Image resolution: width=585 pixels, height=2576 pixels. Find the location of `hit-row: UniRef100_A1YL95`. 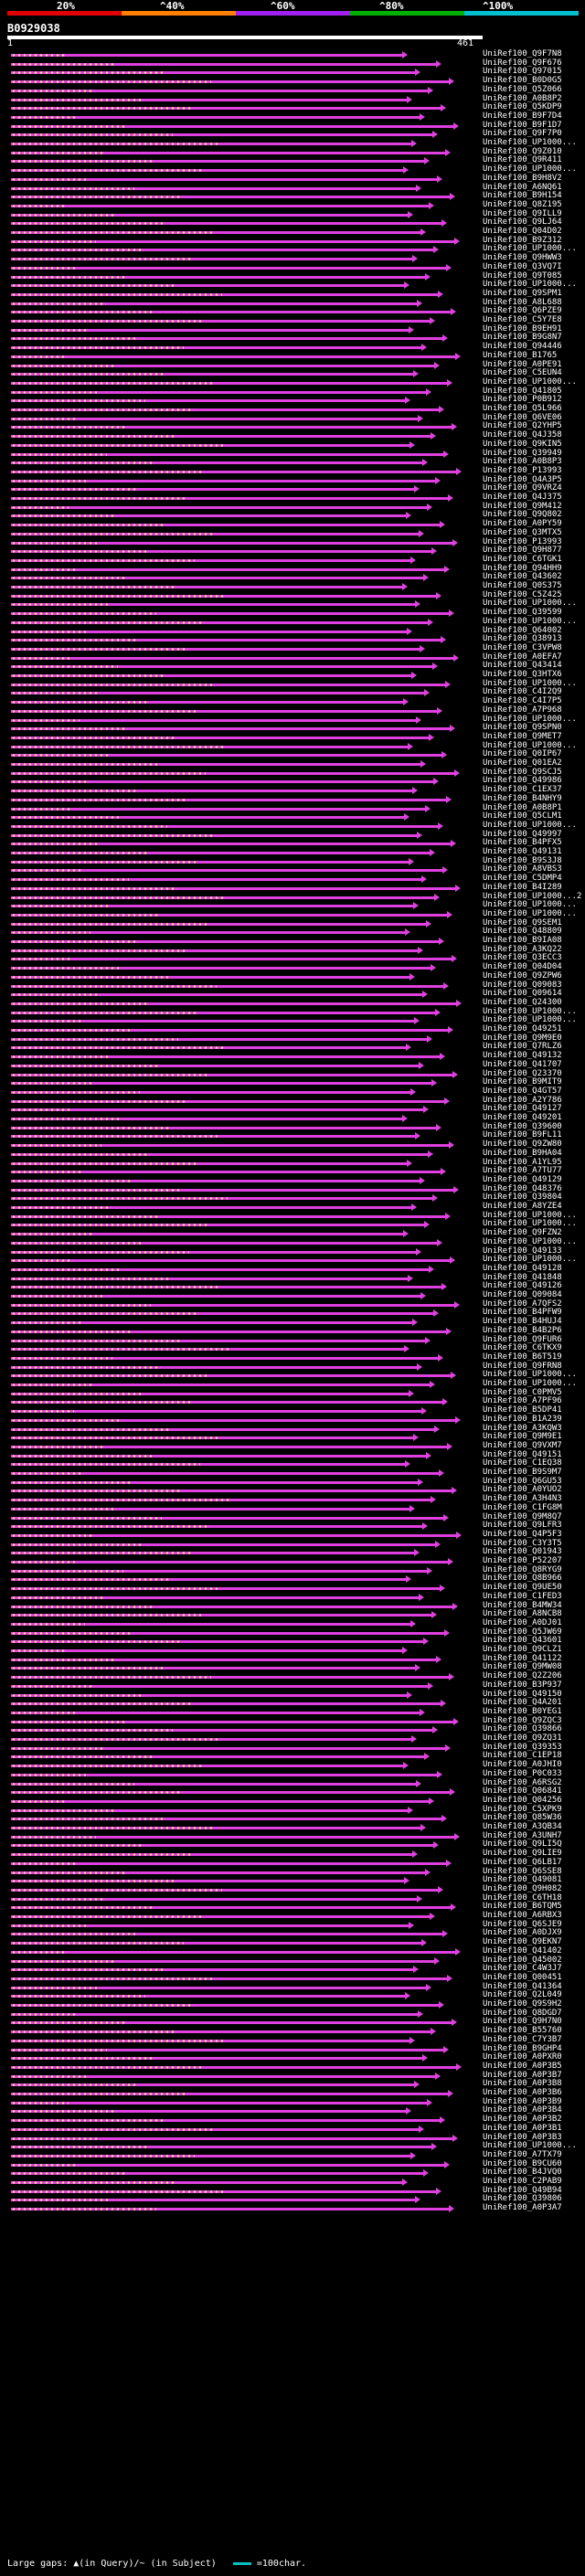

hit-row: UniRef100_A1YL95 is located at coordinates (293, 1162).